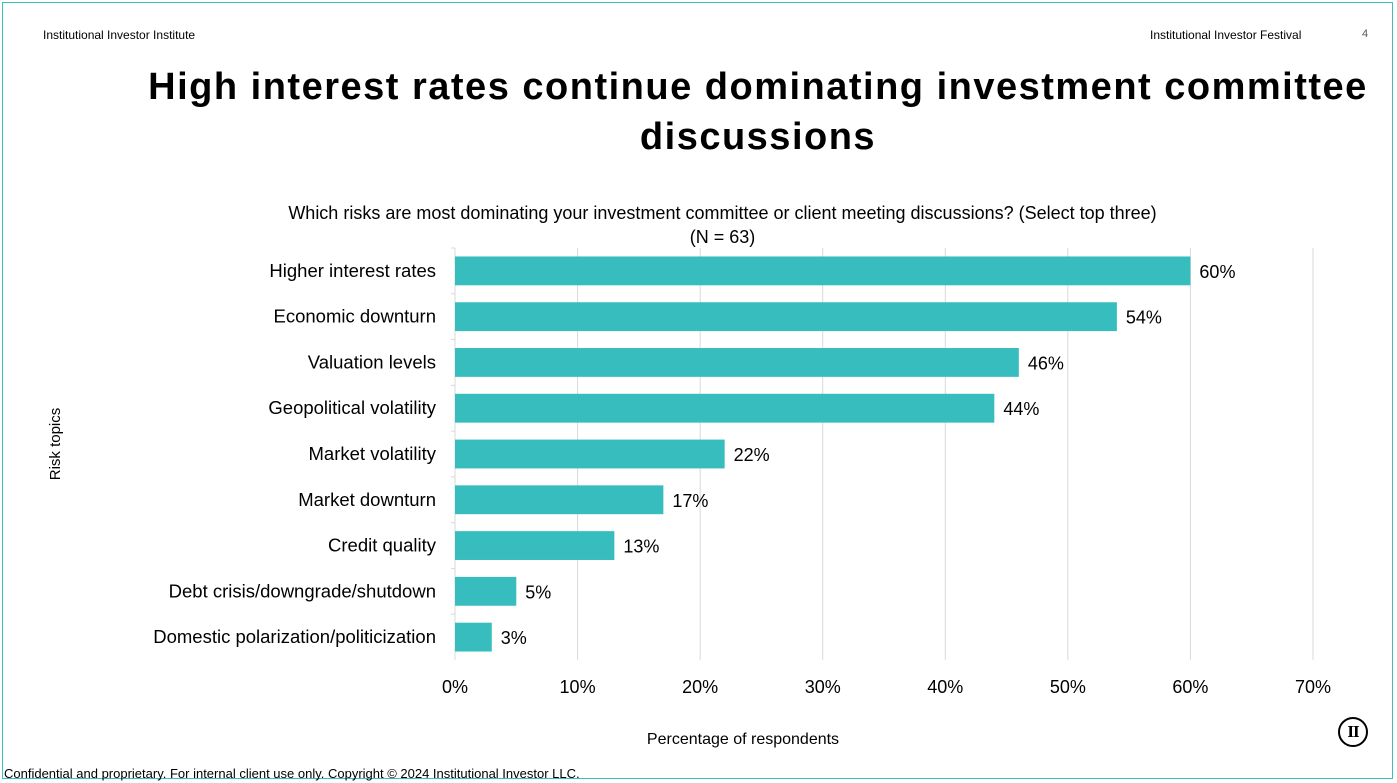 This screenshot has height=783, width=1397. What do you see at coordinates (302, 590) in the screenshot?
I see `category-label: Debt crisis/downgrade/shutdown` at bounding box center [302, 590].